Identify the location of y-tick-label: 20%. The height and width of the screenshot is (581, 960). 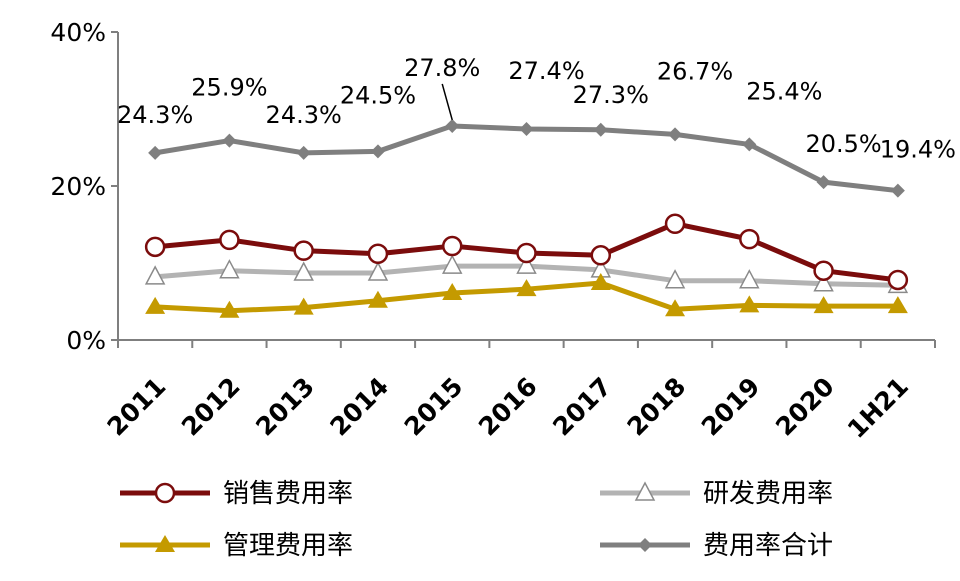
(78, 186).